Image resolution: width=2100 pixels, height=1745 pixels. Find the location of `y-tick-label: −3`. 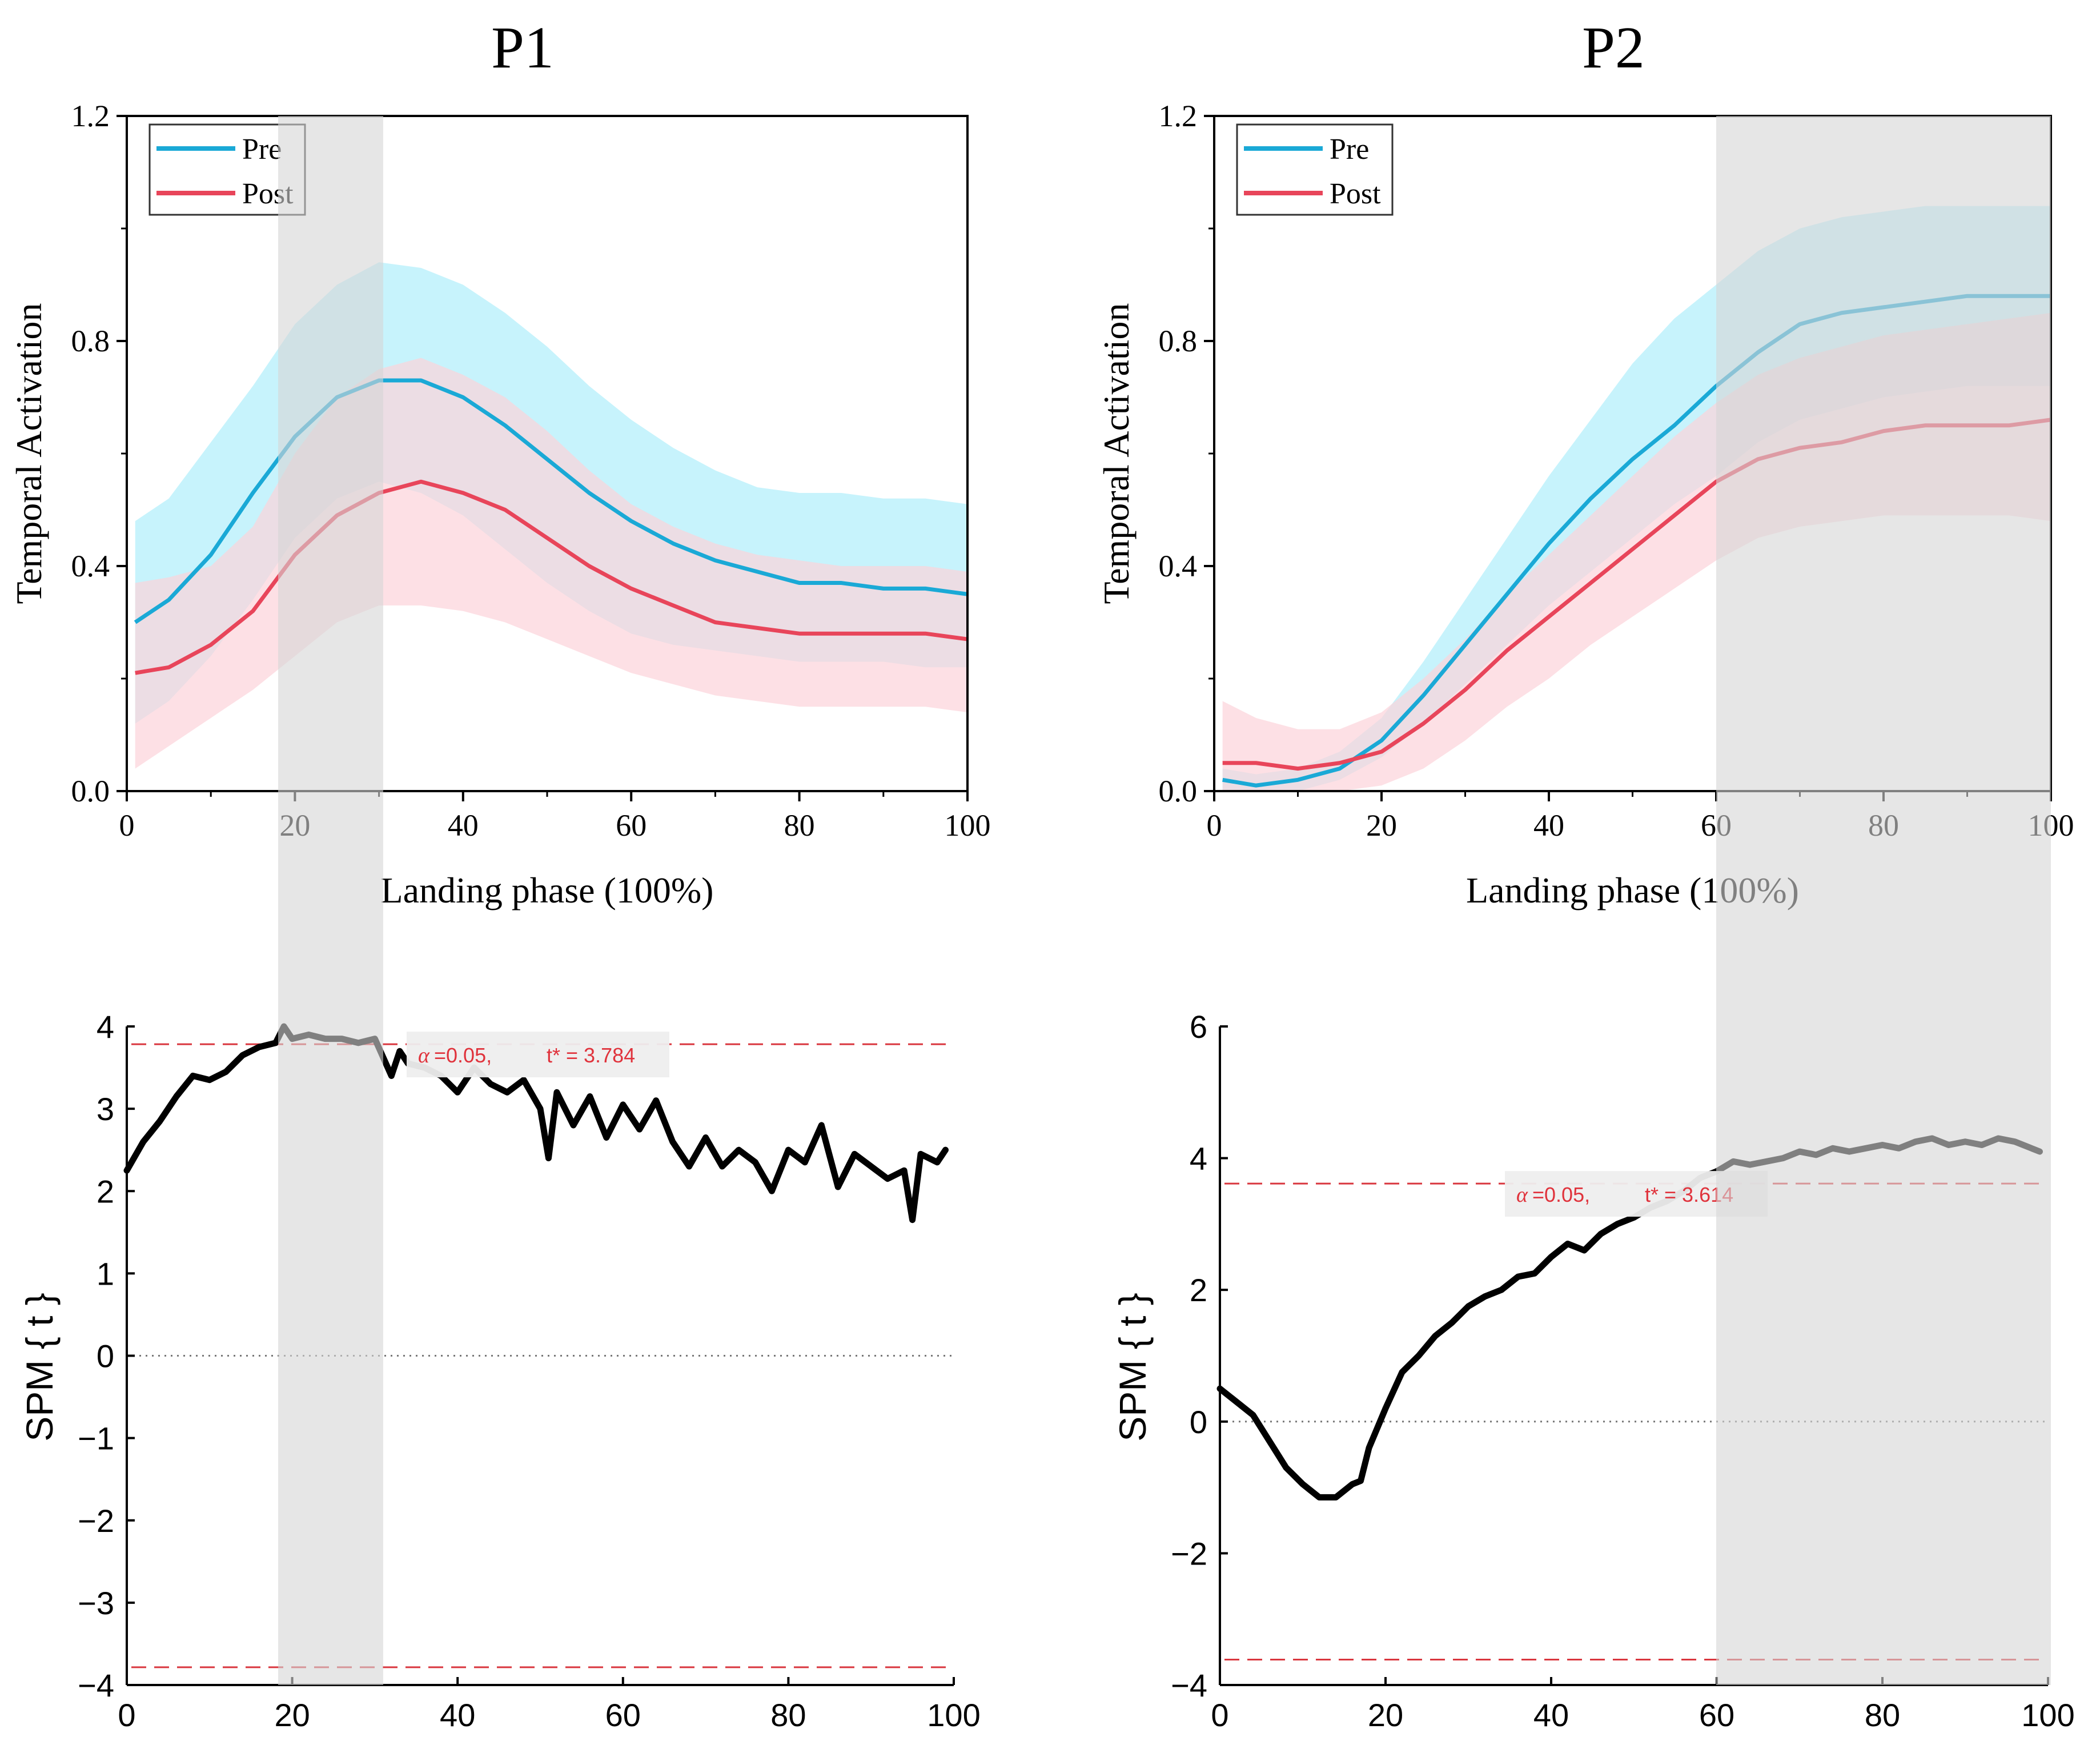

y-tick-label: −3 is located at coordinates (96, 1603).